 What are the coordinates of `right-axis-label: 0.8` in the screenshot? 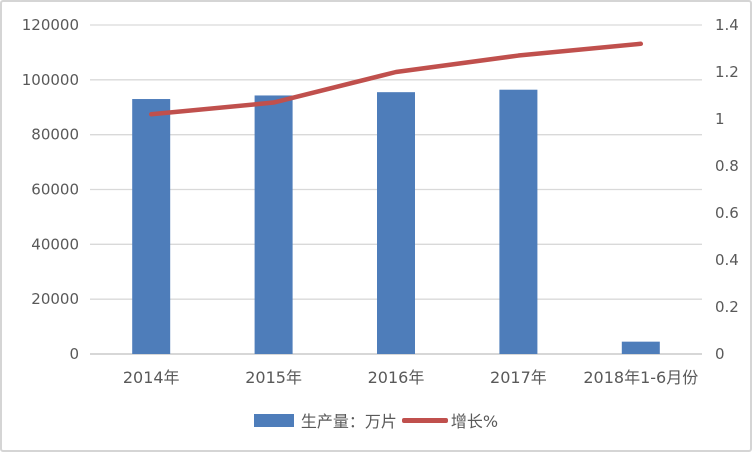 It's located at (727, 166).